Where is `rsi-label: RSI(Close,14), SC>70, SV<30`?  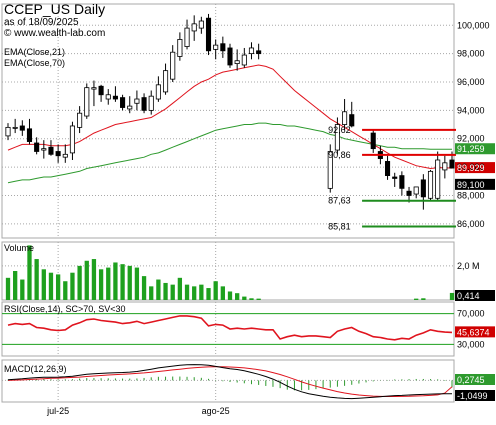 rsi-label: RSI(Close,14), SC>70, SV<30 is located at coordinates (65, 309).